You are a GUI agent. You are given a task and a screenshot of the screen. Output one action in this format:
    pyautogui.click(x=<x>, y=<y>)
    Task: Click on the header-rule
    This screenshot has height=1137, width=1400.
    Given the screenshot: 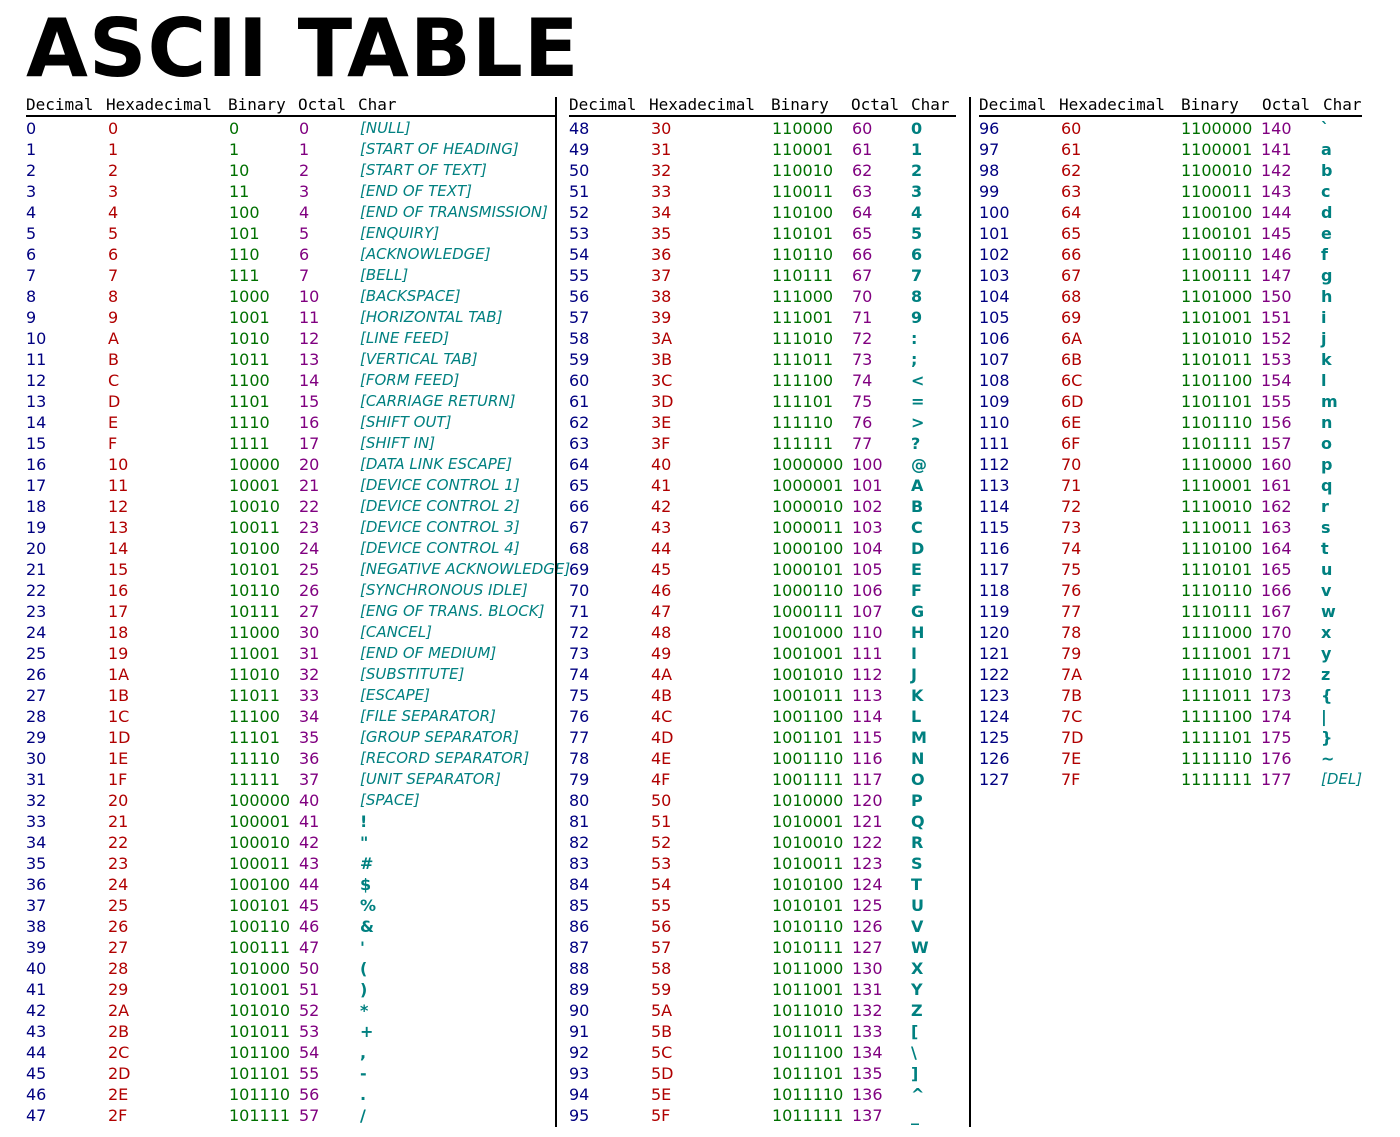 What is the action you would take?
    pyautogui.click(x=1170, y=116)
    